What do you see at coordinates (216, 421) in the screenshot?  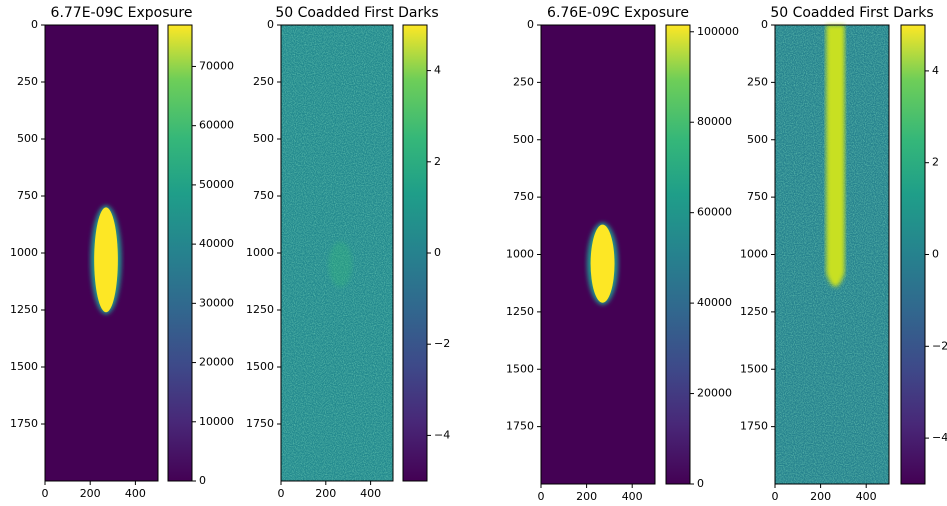 I see `colorbar-tick-label: 10000` at bounding box center [216, 421].